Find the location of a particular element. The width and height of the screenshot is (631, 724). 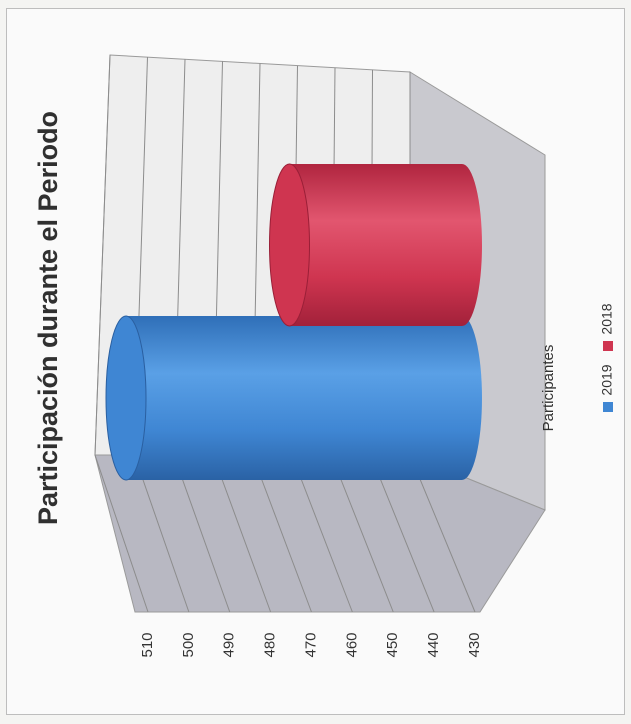

y-tick-label: 460 is located at coordinates (351, 644).